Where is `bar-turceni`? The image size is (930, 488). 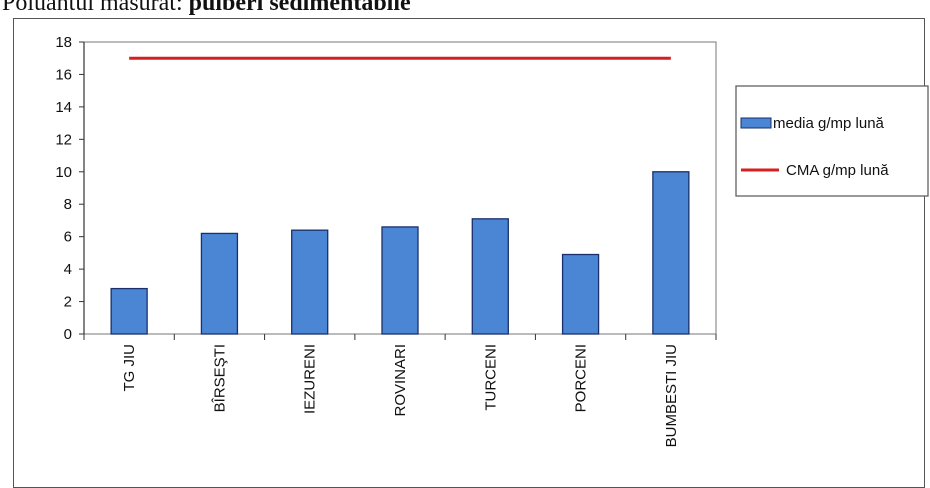
bar-turceni is located at coordinates (490, 276).